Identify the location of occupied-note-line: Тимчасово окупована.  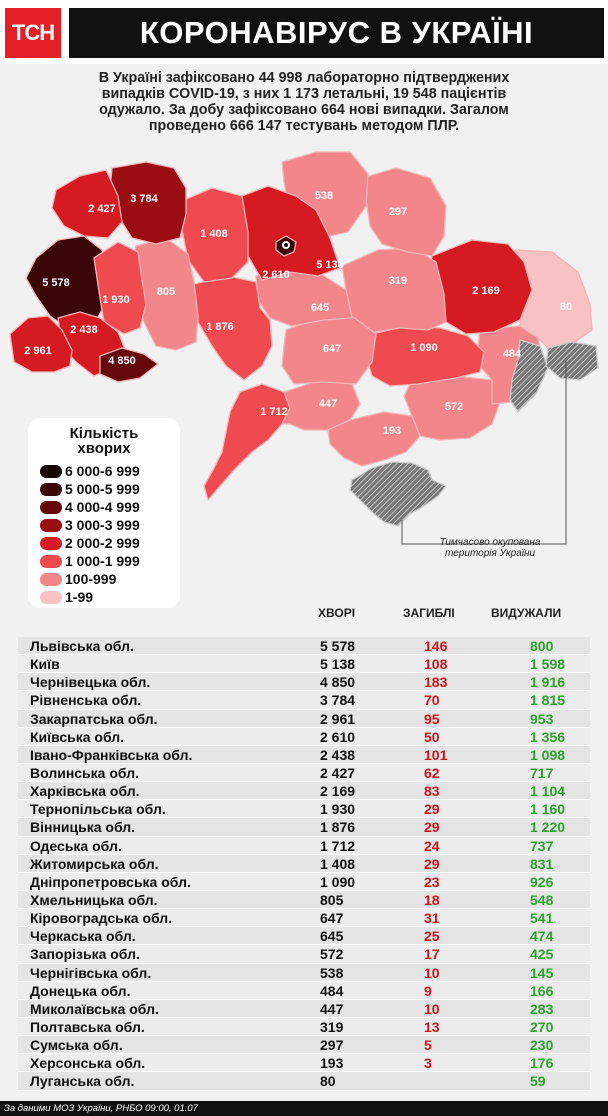
(490, 542).